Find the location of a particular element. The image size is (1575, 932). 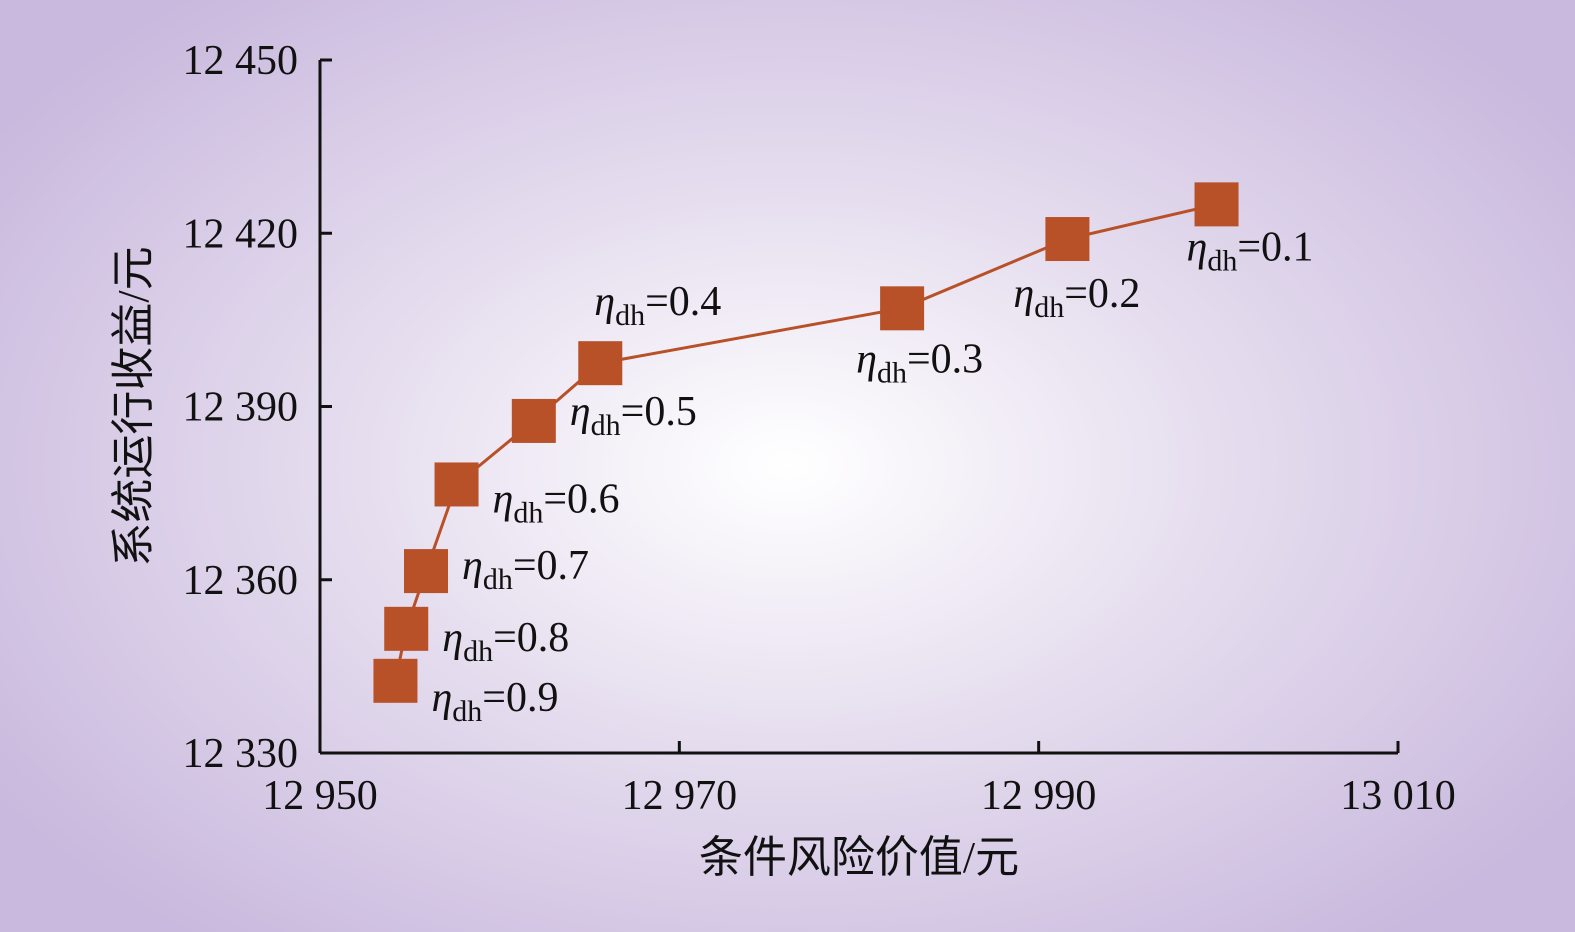

x-axis-title: 条件风险价值/元 is located at coordinates (859, 857).